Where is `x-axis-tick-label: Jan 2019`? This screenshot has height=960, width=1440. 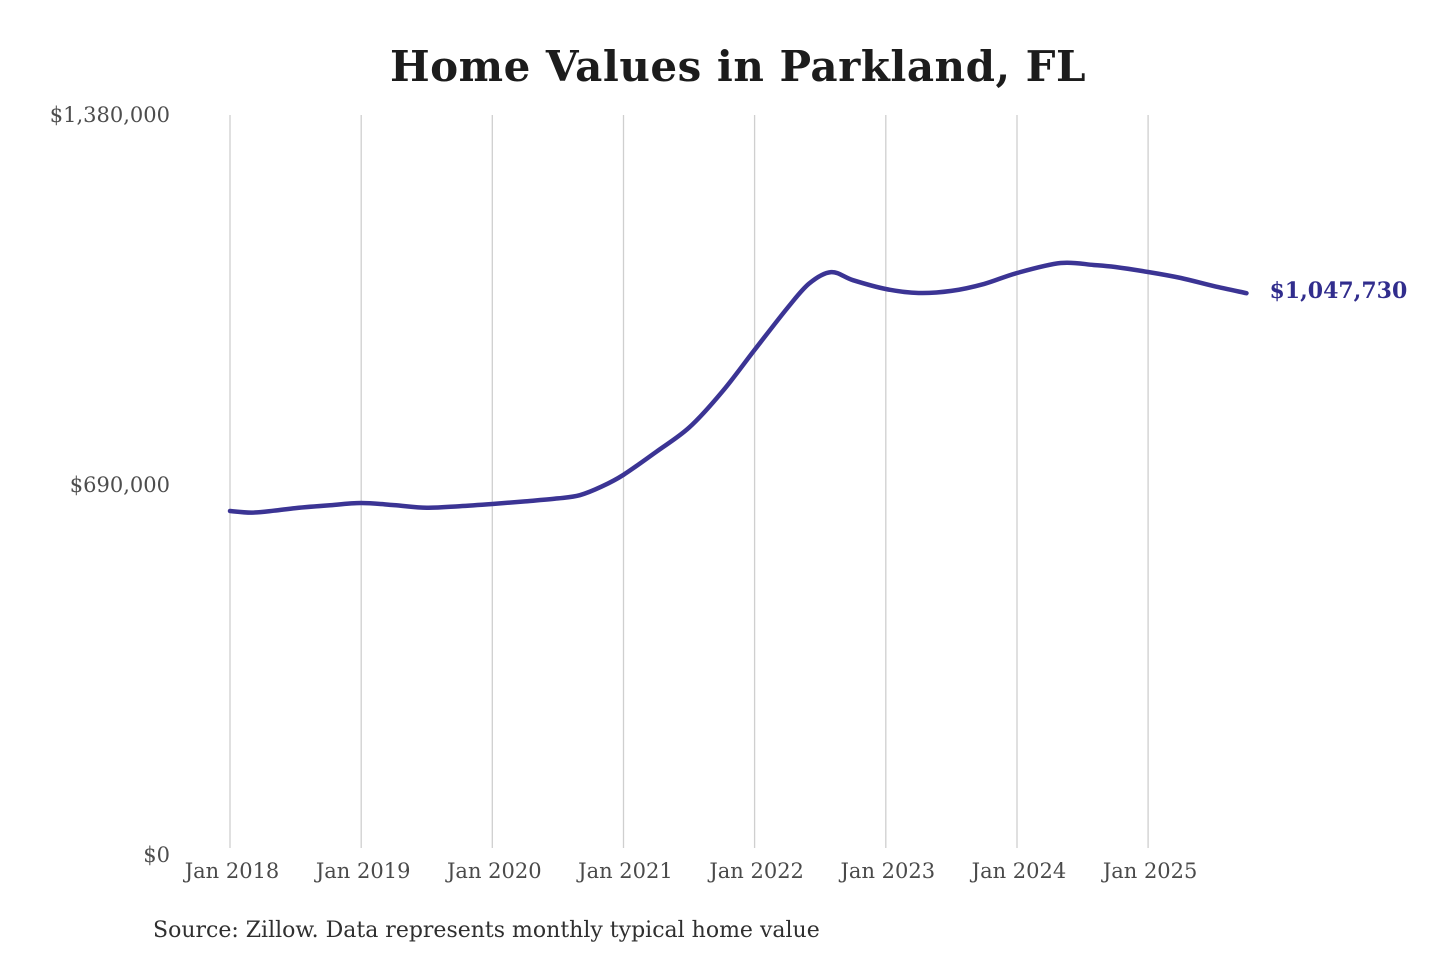
x-axis-tick-label: Jan 2019 is located at coordinates (363, 871).